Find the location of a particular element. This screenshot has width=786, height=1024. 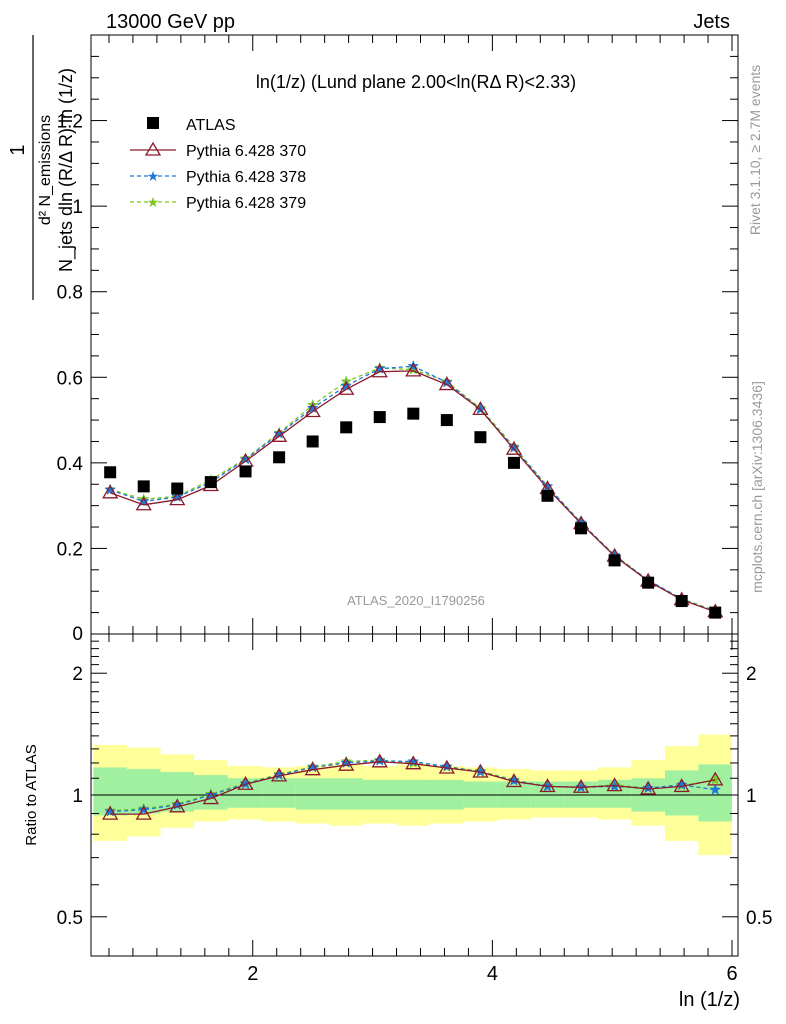

ratio-y-axis-label: Ratio to ATLAS is located at coordinates (31, 794).